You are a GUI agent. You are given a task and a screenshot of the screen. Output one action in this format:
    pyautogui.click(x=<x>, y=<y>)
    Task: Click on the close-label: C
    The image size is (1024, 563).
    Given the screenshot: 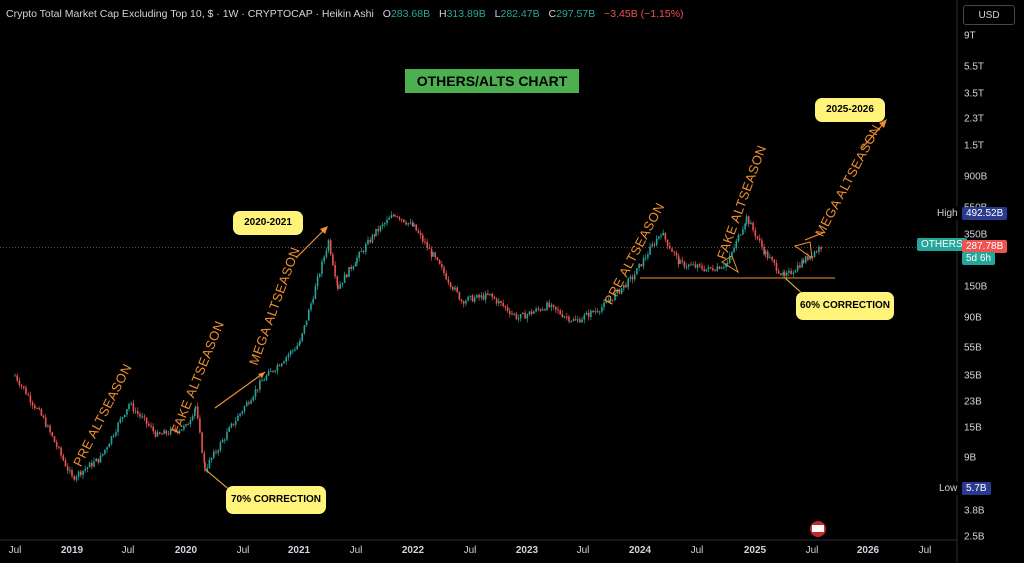 What is the action you would take?
    pyautogui.click(x=552, y=14)
    